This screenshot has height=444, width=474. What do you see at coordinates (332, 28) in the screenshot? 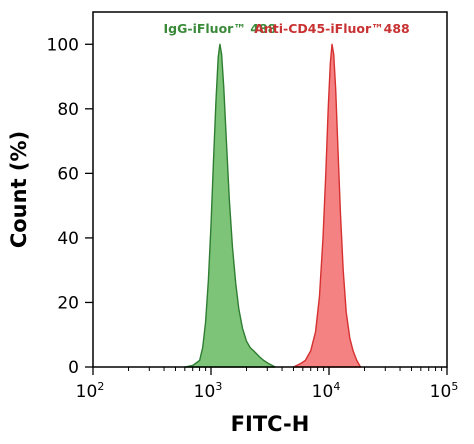
I see `series-label-2: Anti-CD45-iFluor™488` at bounding box center [332, 28].